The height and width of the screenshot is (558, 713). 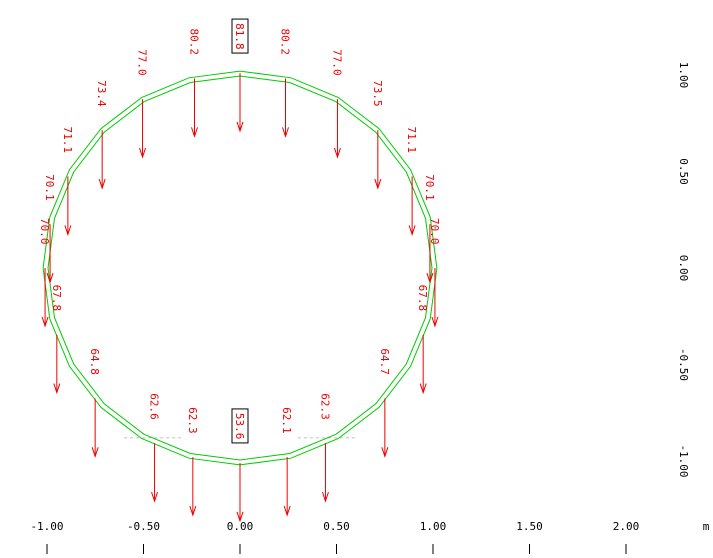 I want to click on load-value-label: 64.7, so click(x=384, y=361).